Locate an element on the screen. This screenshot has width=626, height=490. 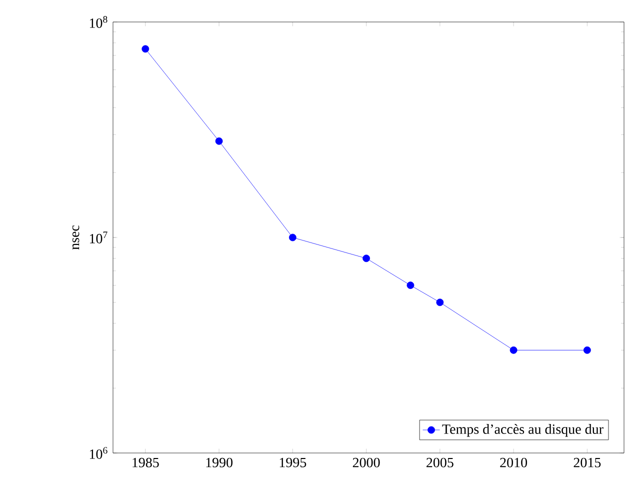
x-tick-label: 1990 is located at coordinates (219, 463).